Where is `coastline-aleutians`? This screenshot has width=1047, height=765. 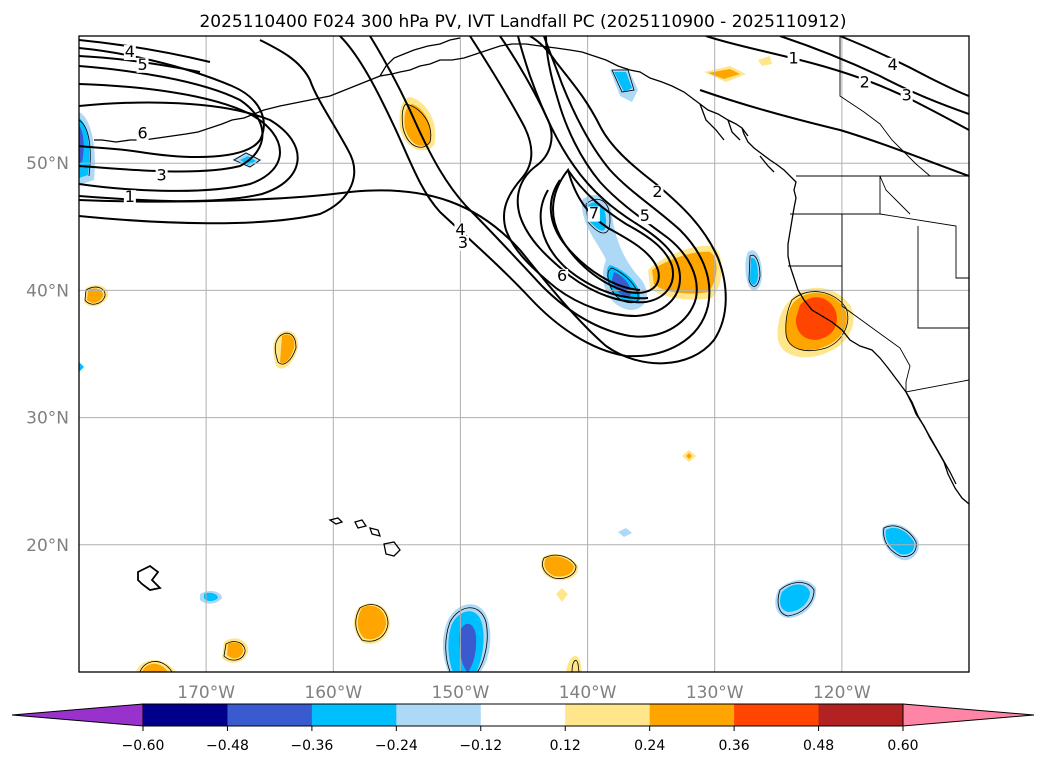
coastline-aleutians is located at coordinates (183, 125).